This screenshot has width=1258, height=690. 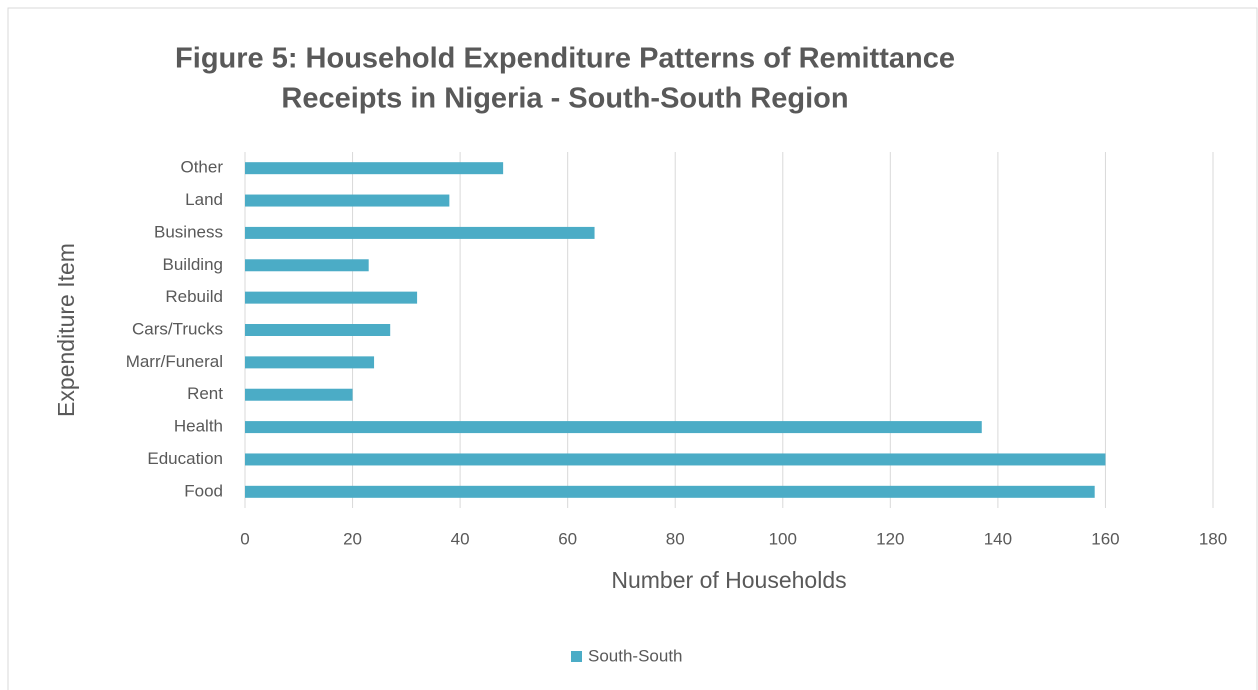 I want to click on x-tick-label: 100, so click(x=783, y=538).